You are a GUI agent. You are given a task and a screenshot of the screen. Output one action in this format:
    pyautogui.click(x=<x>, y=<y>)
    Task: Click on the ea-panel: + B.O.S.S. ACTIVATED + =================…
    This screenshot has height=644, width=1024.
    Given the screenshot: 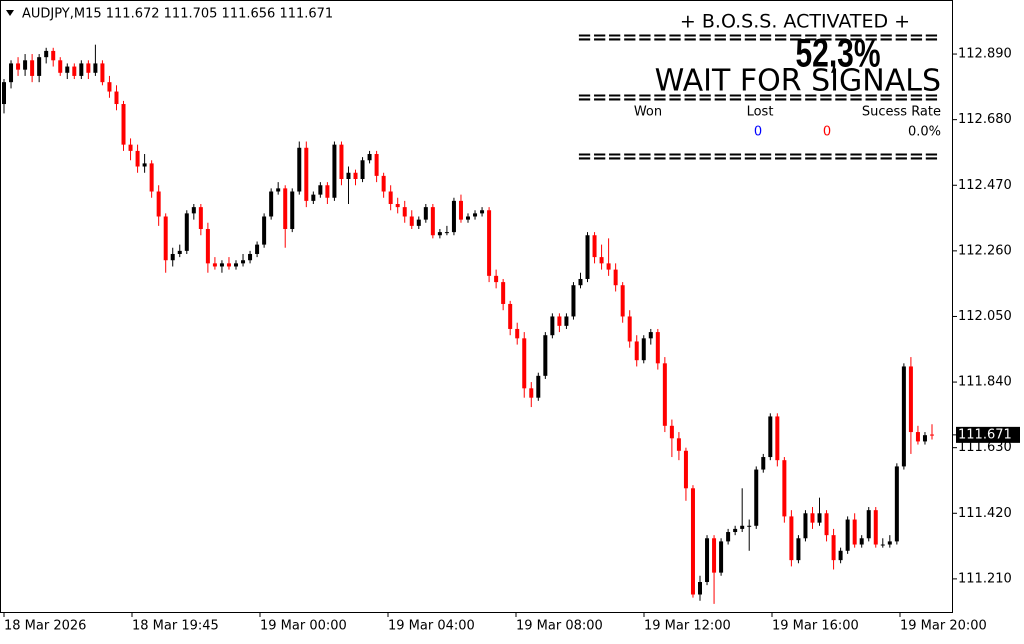 What is the action you would take?
    pyautogui.click(x=759, y=89)
    